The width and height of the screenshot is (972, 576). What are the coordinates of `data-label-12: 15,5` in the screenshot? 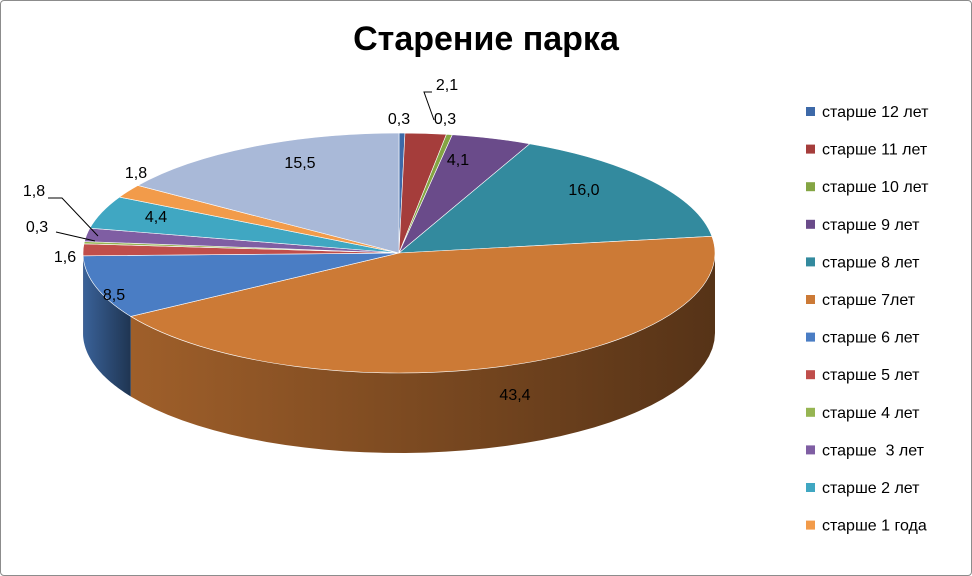 It's located at (299, 163).